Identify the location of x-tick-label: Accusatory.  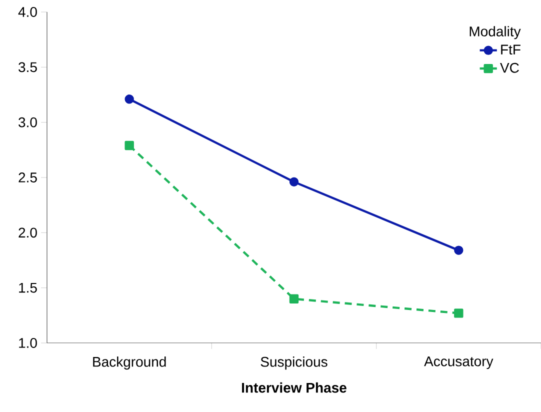
(459, 363).